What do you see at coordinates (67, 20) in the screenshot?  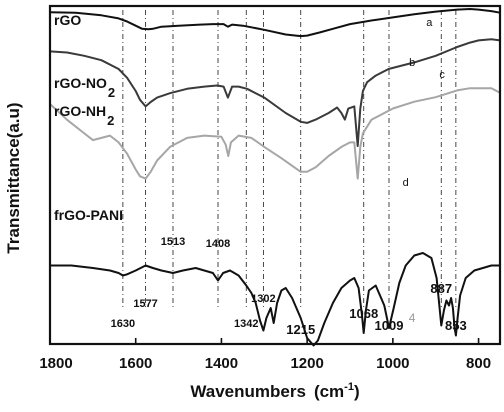 I see `series-name-a: rGO` at bounding box center [67, 20].